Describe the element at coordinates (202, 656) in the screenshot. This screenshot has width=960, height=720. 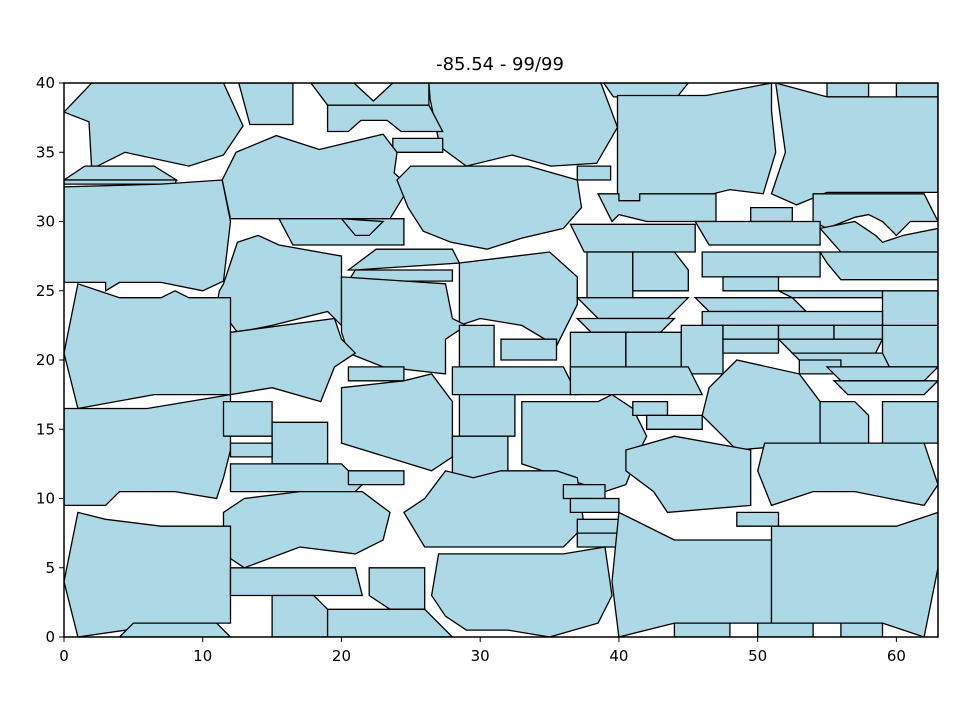
I see `x-tick-label-1: 10` at that location.